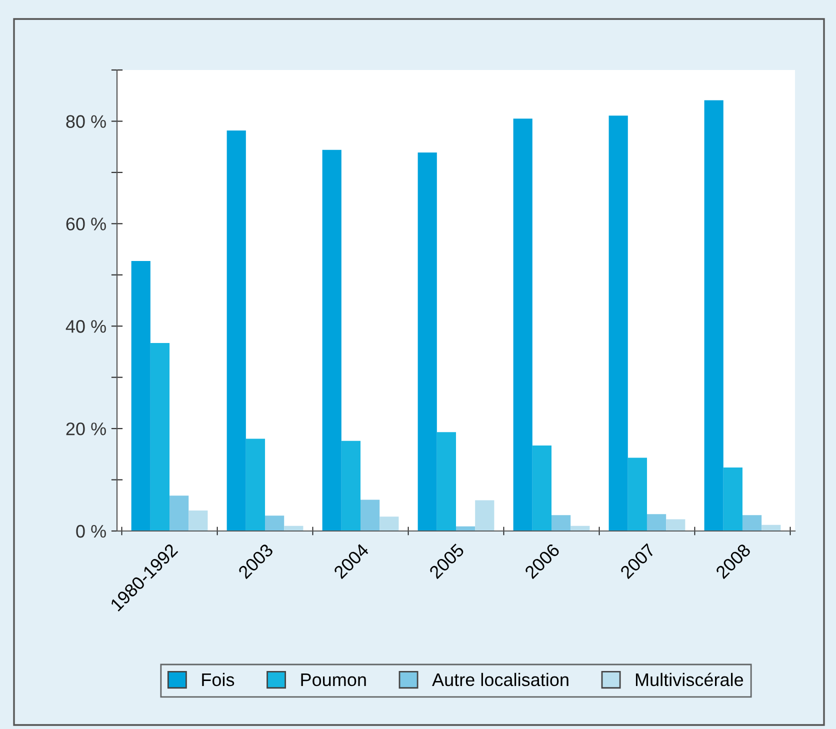 This screenshot has height=729, width=836. Describe the element at coordinates (86, 224) in the screenshot. I see `y-tick-label: 60 %` at that location.